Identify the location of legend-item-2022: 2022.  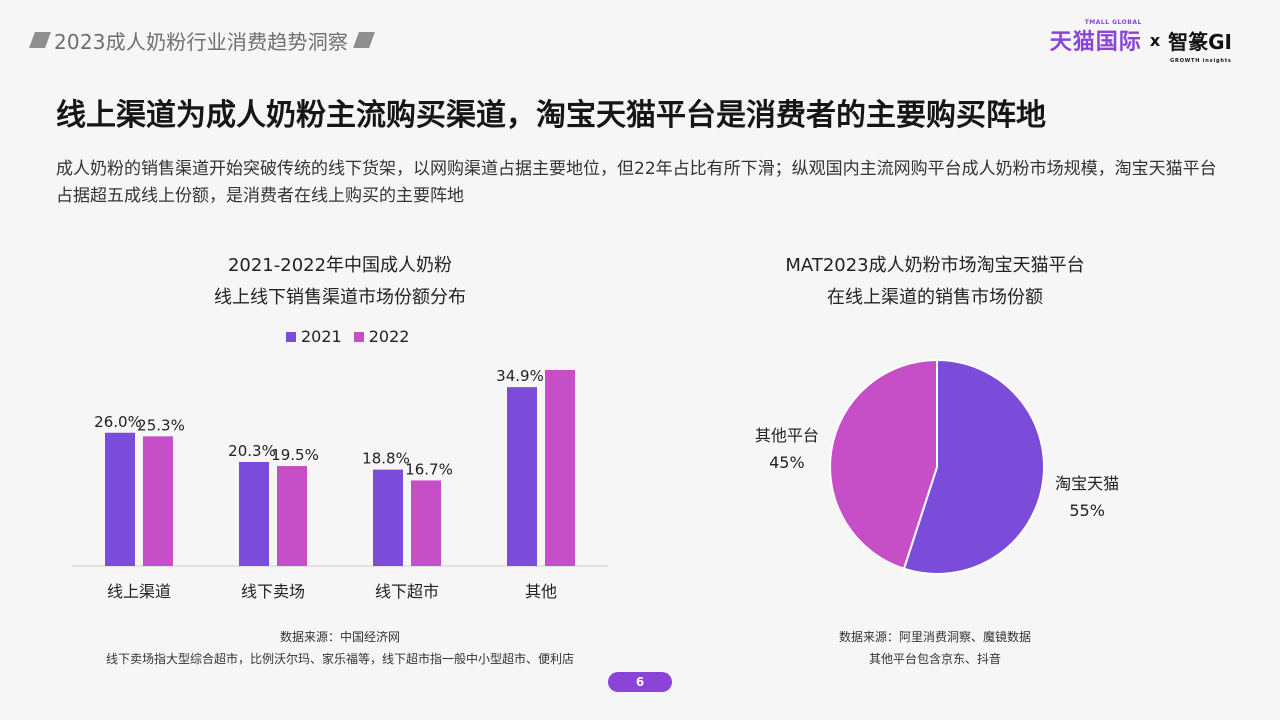
(381, 336).